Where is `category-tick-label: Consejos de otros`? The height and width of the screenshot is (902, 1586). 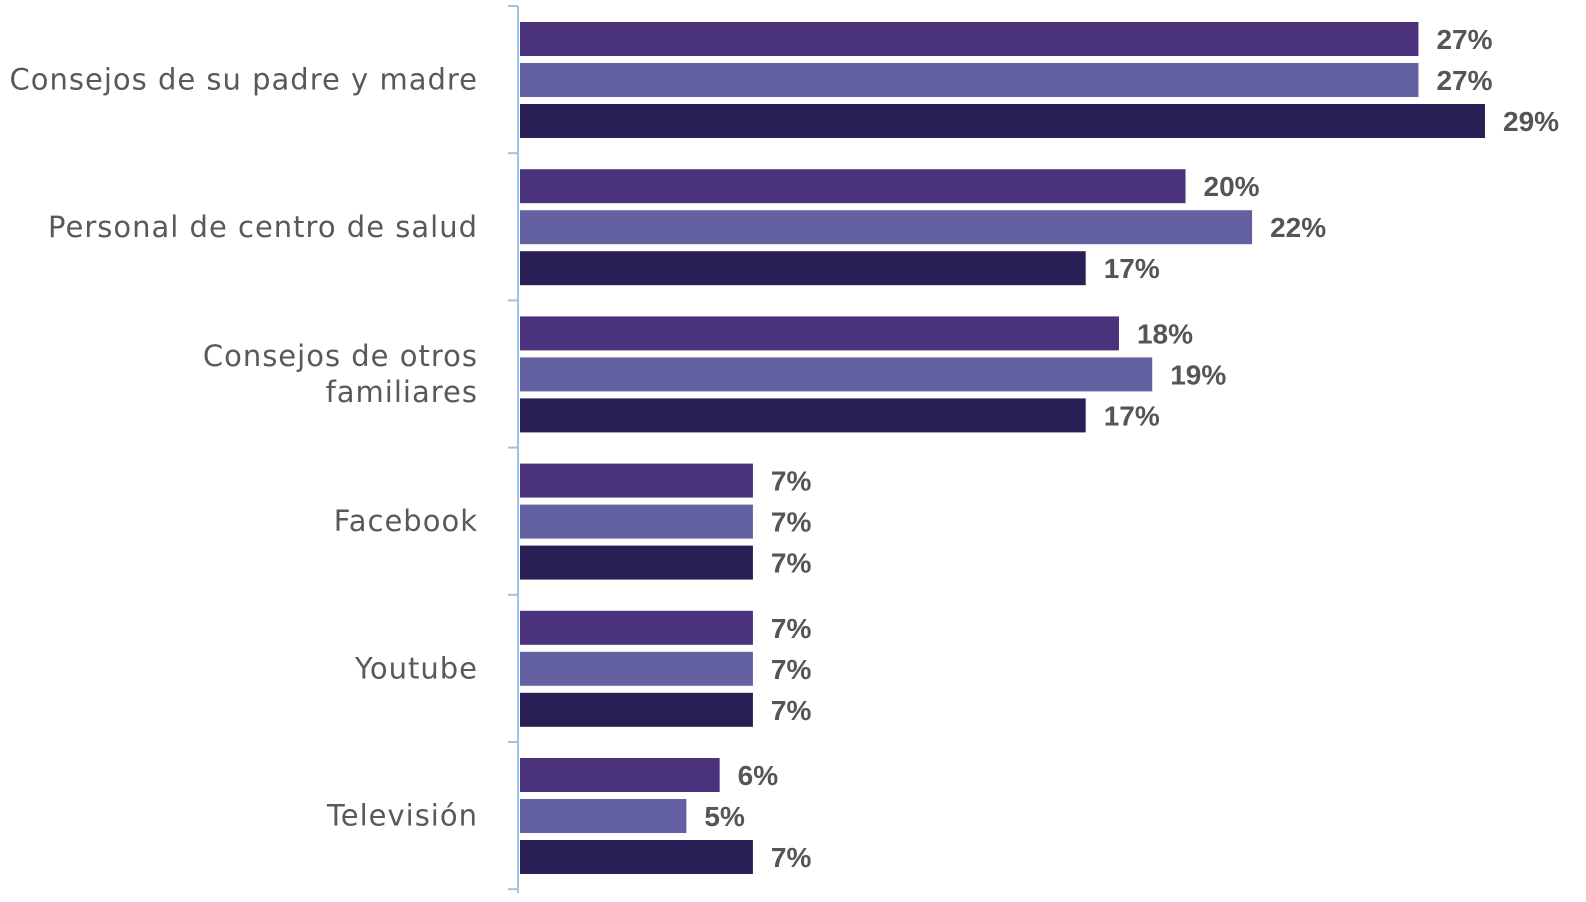 category-tick-label: Consejos de otros is located at coordinates (340, 356).